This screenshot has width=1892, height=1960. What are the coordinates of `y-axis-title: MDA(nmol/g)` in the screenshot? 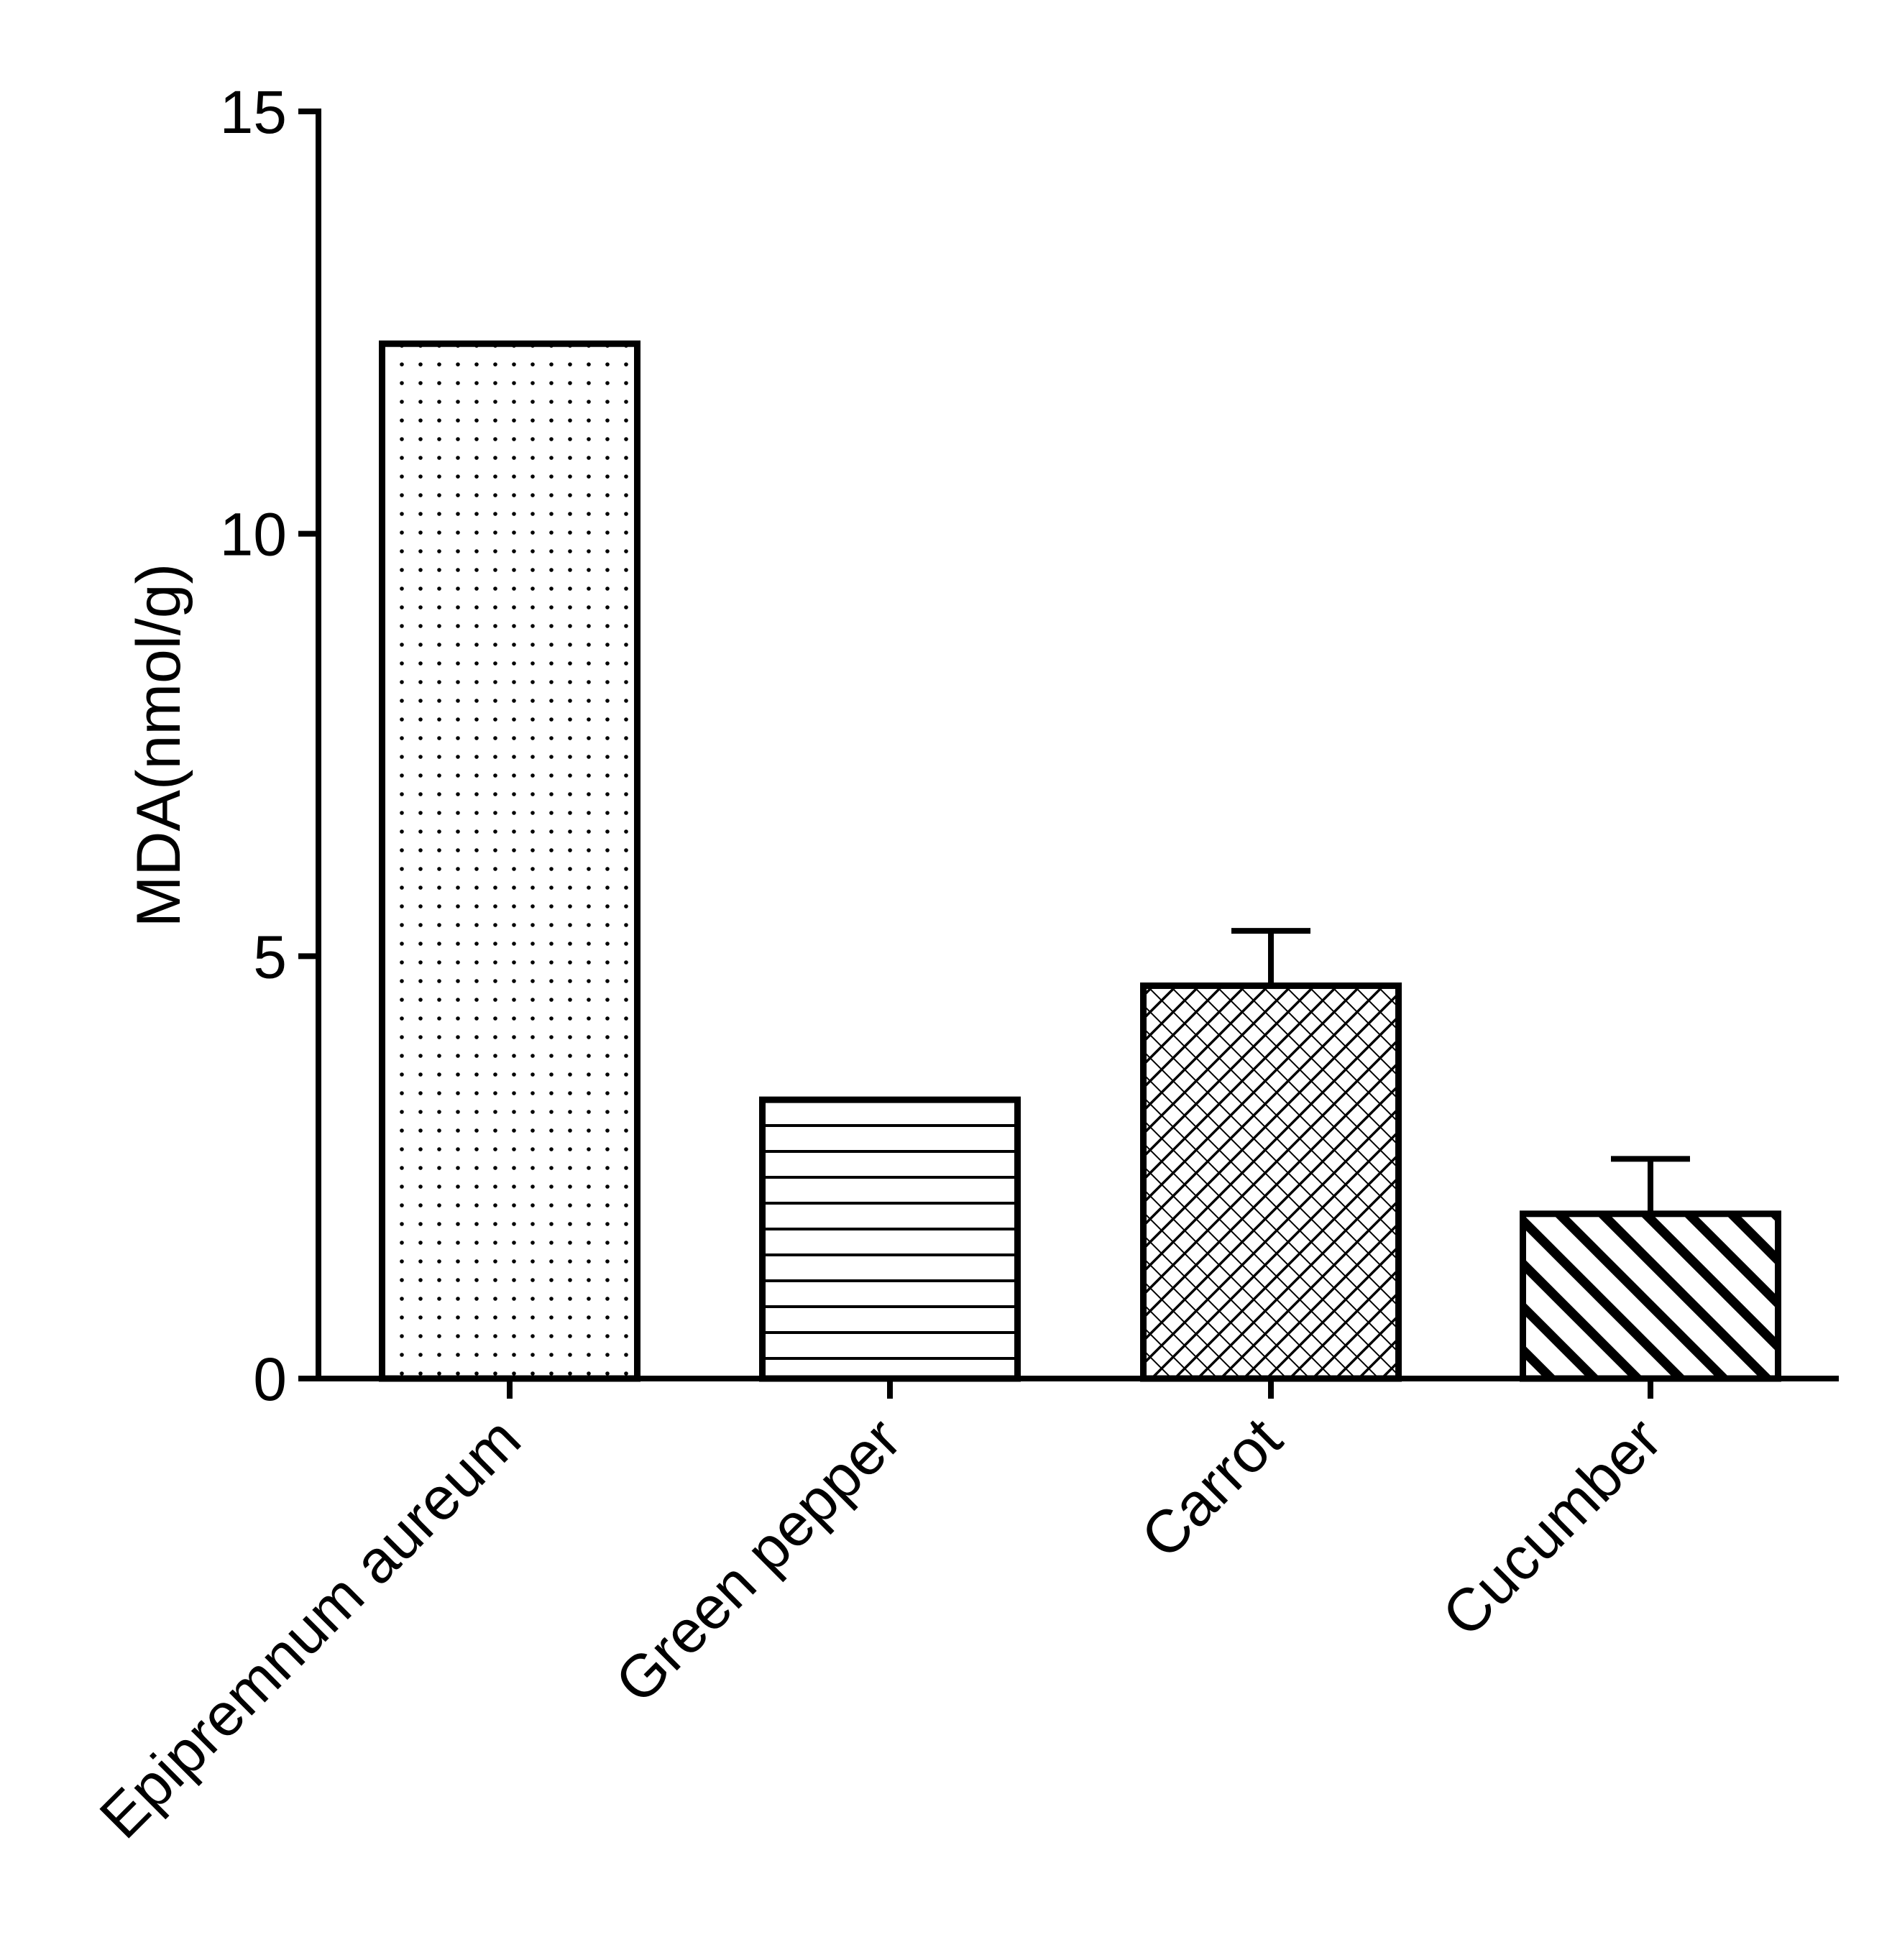 It's located at (159, 745).